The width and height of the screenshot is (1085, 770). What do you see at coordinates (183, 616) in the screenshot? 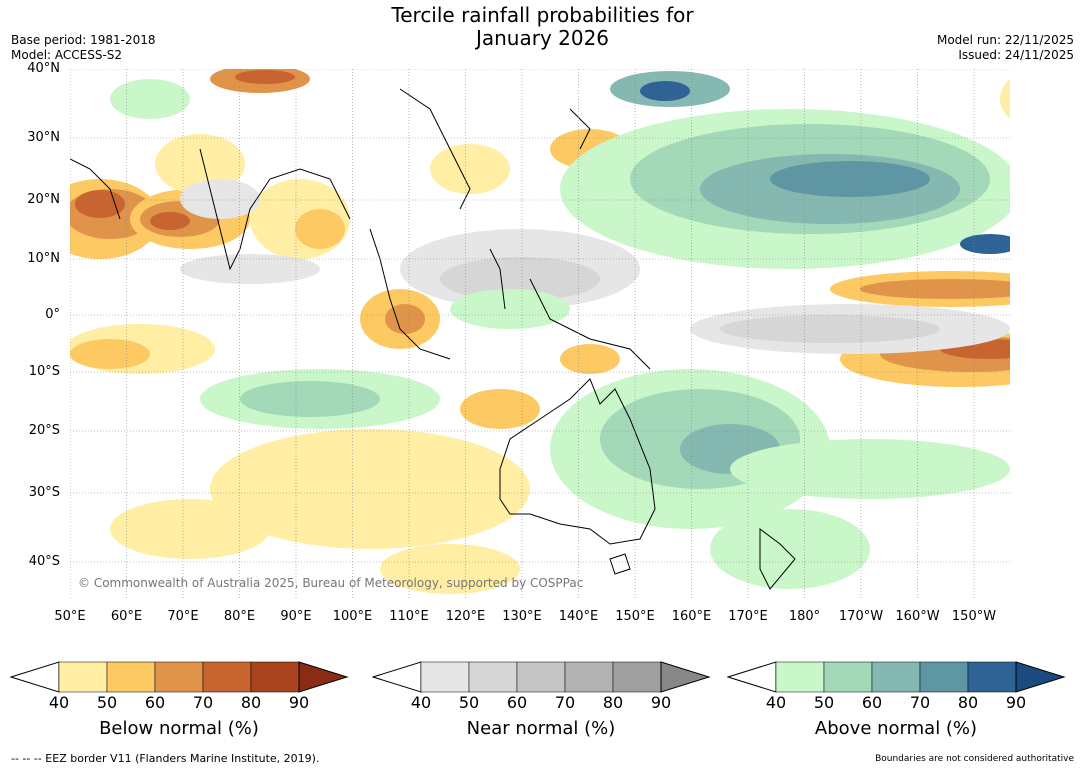
I see `lon-label: 70°E` at bounding box center [183, 616].